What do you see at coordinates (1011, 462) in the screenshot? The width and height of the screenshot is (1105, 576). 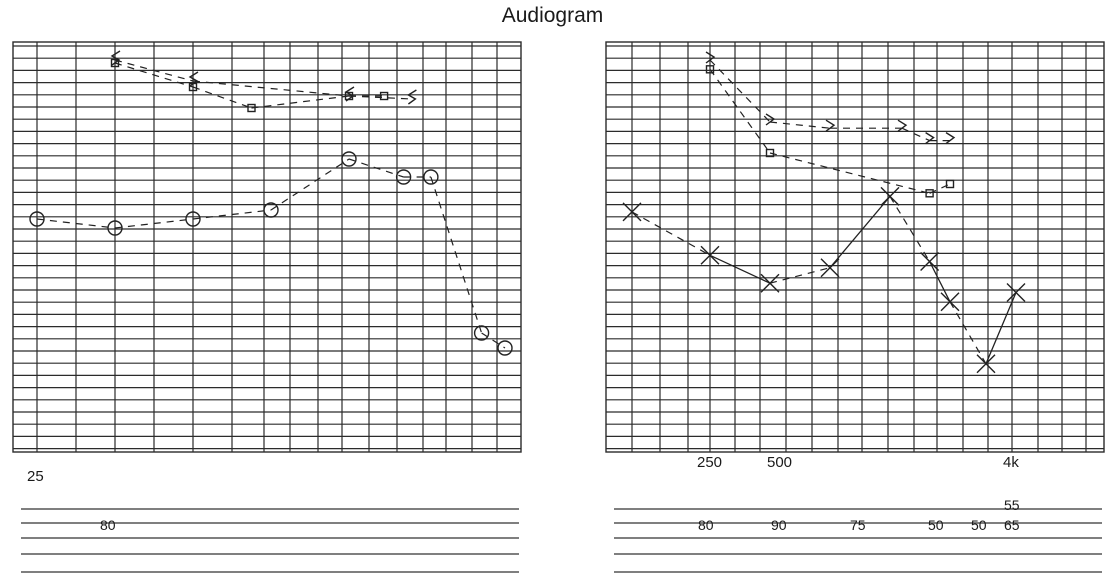 I see `x-tick-label: 4k` at bounding box center [1011, 462].